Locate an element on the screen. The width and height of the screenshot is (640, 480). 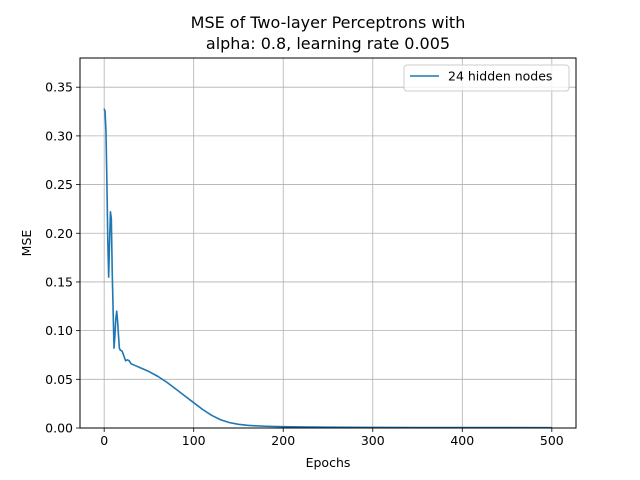
y-tick-label: 0.30 is located at coordinates (59, 135).